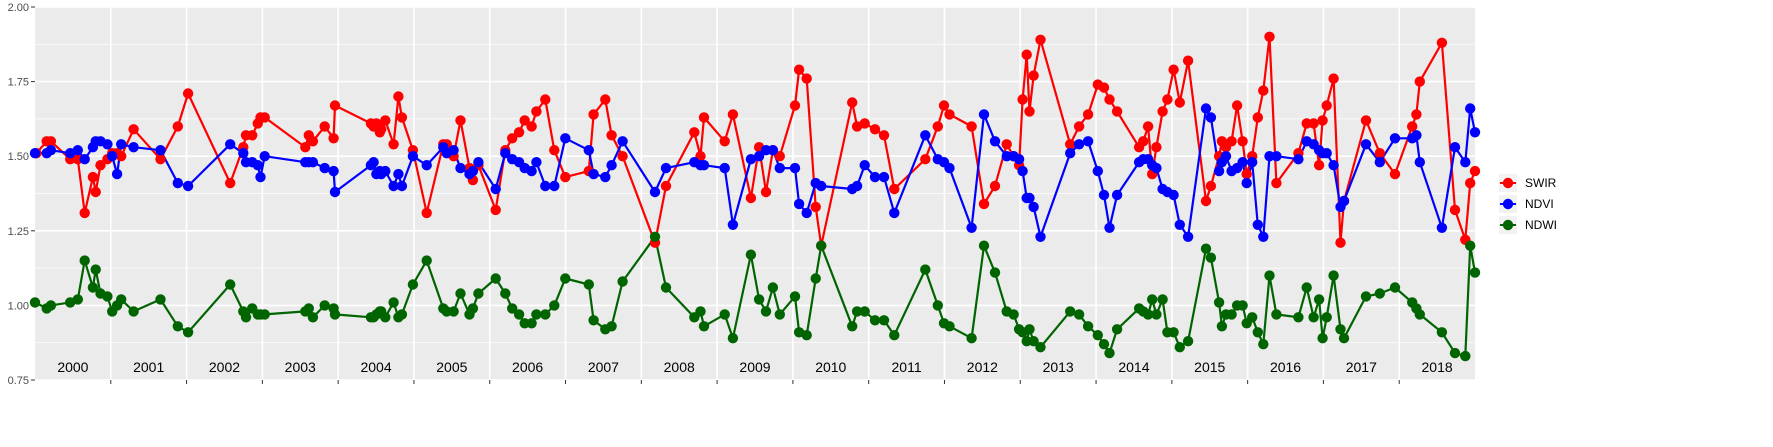 Image resolution: width=1773 pixels, height=447 pixels. Describe the element at coordinates (18, 306) in the screenshot. I see `y-tick-label: 1.00` at that location.